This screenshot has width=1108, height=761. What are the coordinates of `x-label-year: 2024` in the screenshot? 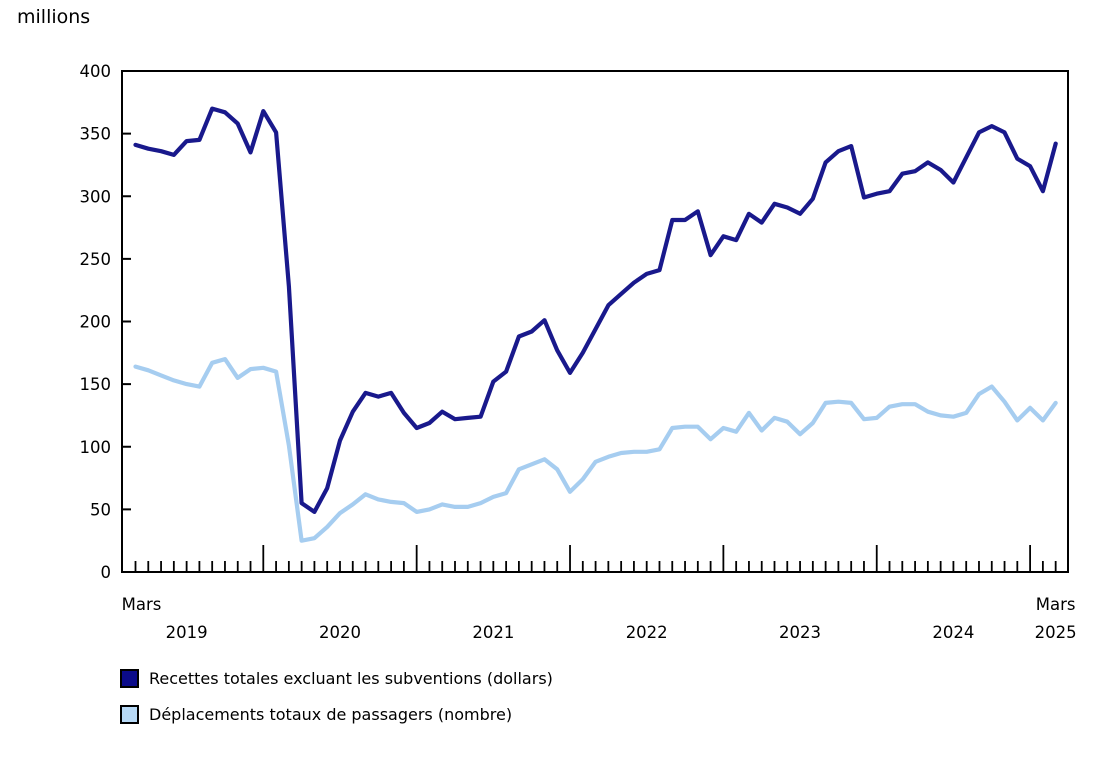 It's located at (953, 632).